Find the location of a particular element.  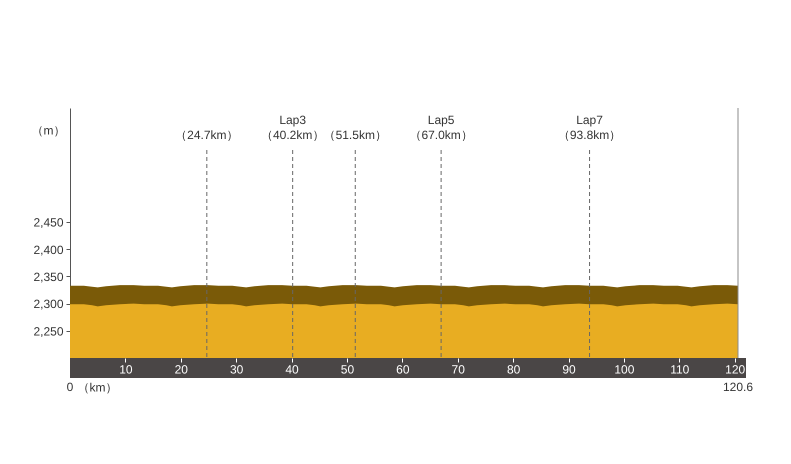

x-tick-label: 100 is located at coordinates (624, 369).